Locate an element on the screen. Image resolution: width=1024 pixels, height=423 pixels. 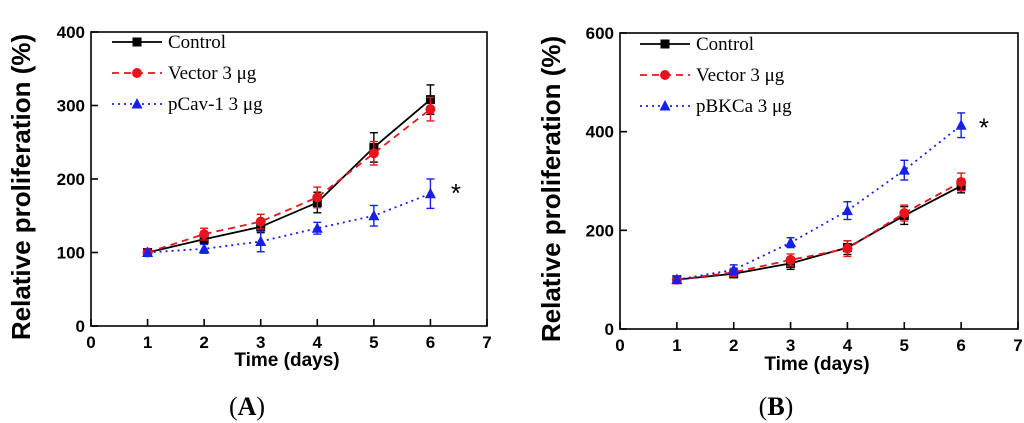
chart-b-x-tick-label: 5 is located at coordinates (904, 345).